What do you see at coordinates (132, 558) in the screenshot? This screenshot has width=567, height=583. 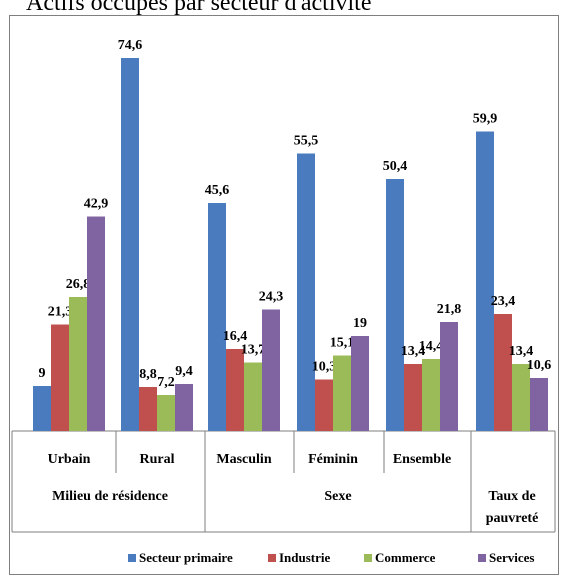 I see `legend-swatch-secteur-primaire` at bounding box center [132, 558].